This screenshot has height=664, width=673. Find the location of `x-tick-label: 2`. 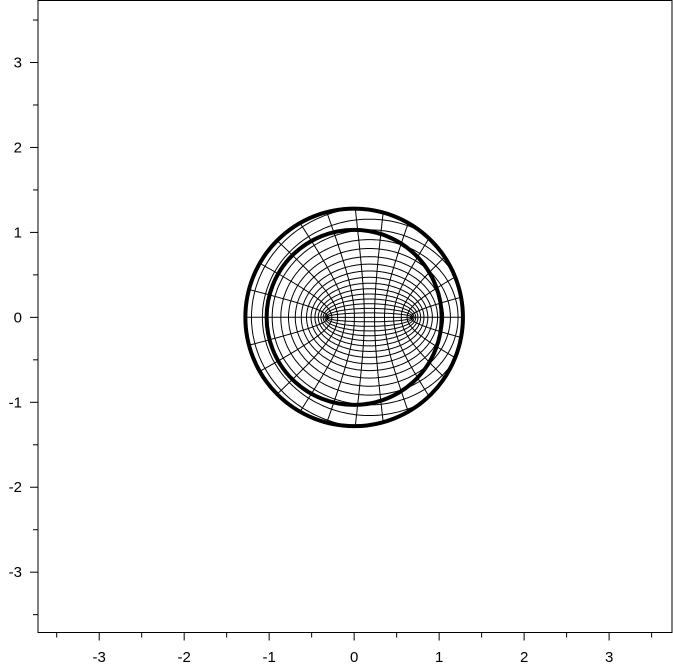

x-tick-label: 2 is located at coordinates (524, 656).